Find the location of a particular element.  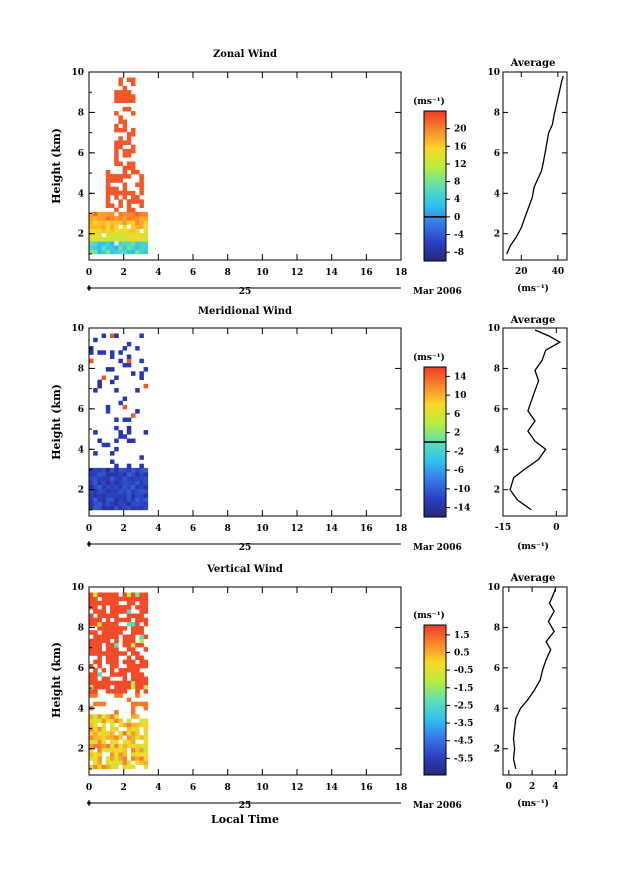

x-tick-label: 6 is located at coordinates (193, 788).